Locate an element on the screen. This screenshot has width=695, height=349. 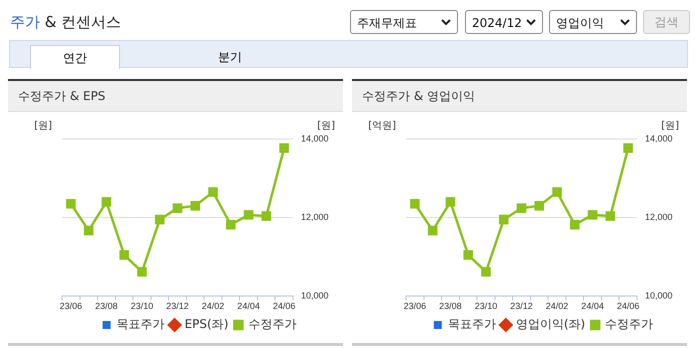
text: 분기 is located at coordinates (230, 57).